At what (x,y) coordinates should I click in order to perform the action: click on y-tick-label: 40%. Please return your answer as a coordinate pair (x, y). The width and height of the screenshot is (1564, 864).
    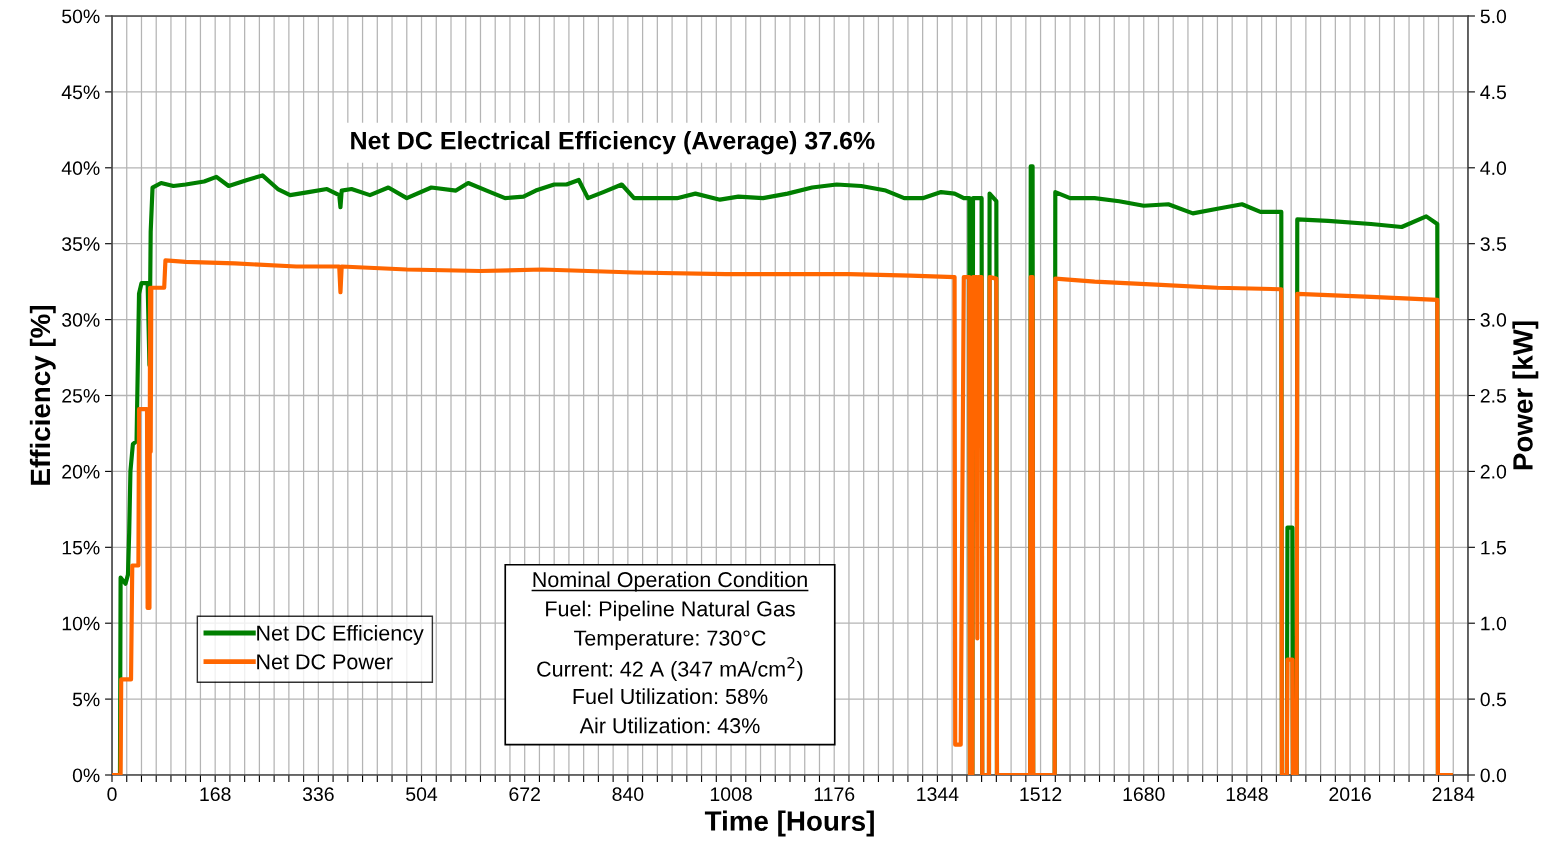
    Looking at the image, I should click on (80, 168).